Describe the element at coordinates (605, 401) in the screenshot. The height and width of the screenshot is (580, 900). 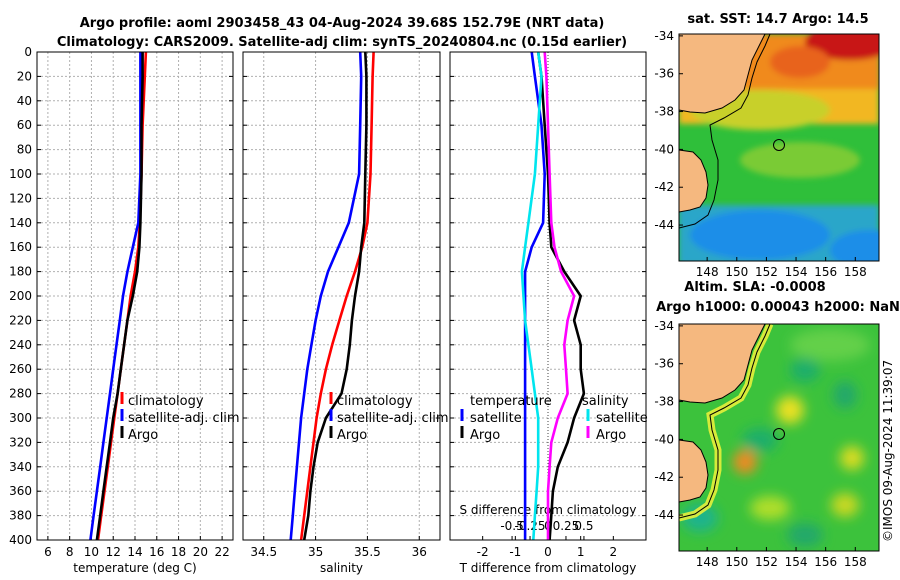
I see `legend-label: salinity` at that location.